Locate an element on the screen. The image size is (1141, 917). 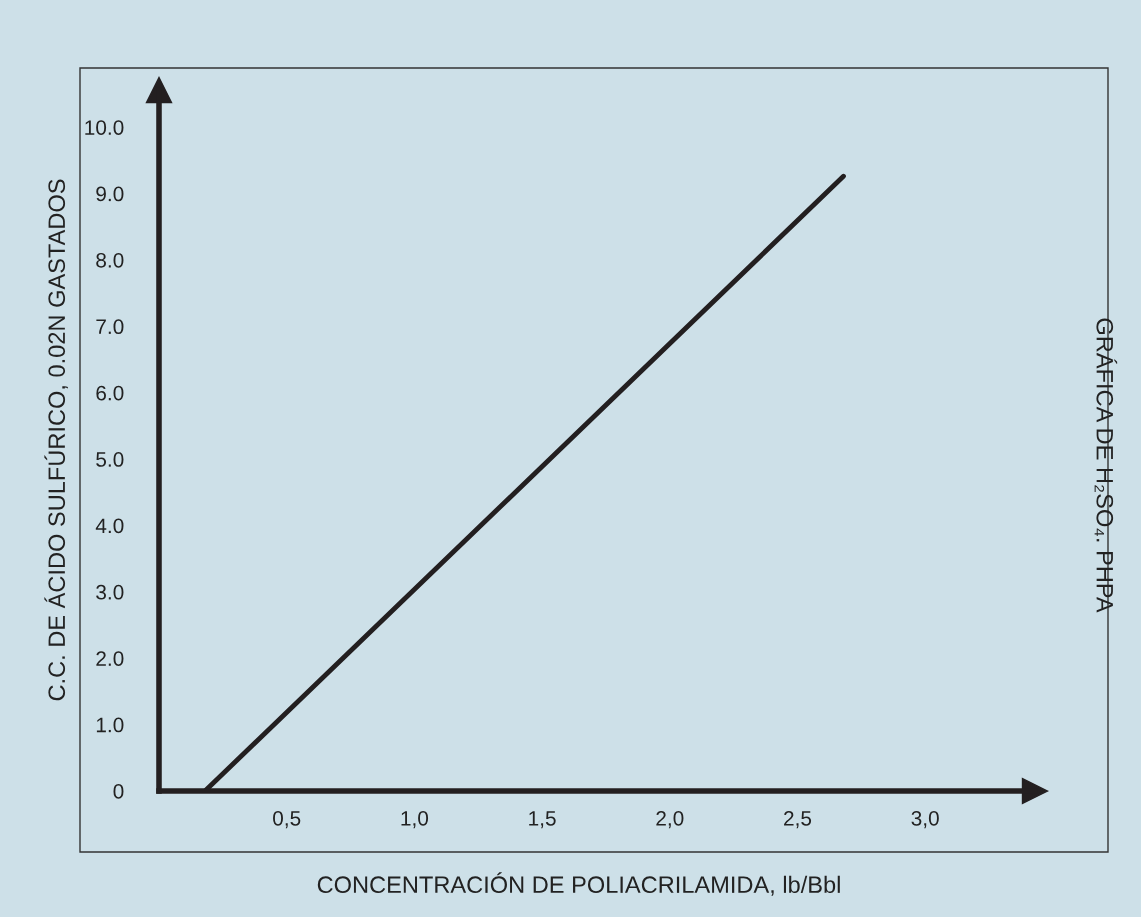
x-tick-label: 0,5 is located at coordinates (287, 819).